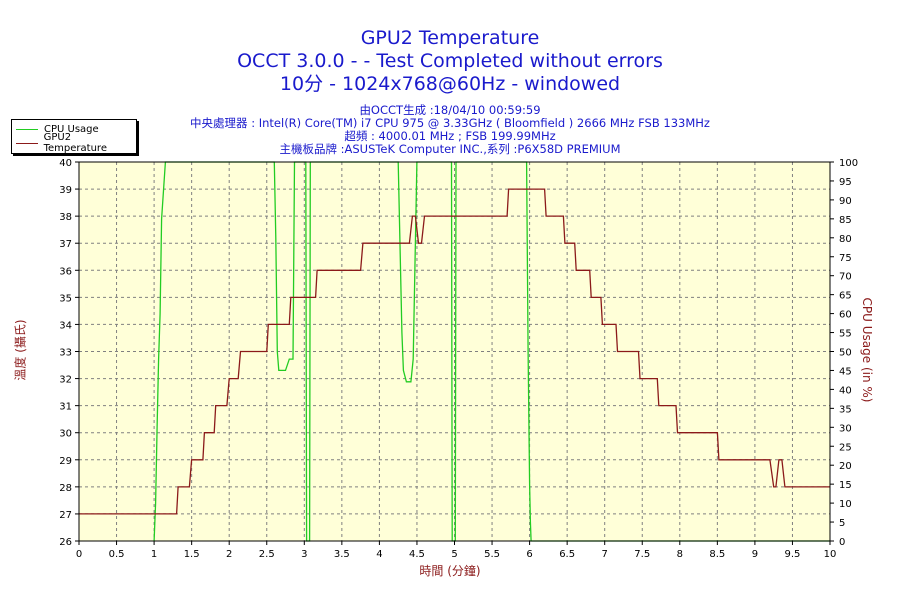 Image resolution: width=900 pixels, height=600 pixels. I want to click on y2-tick-label: 65, so click(845, 296).